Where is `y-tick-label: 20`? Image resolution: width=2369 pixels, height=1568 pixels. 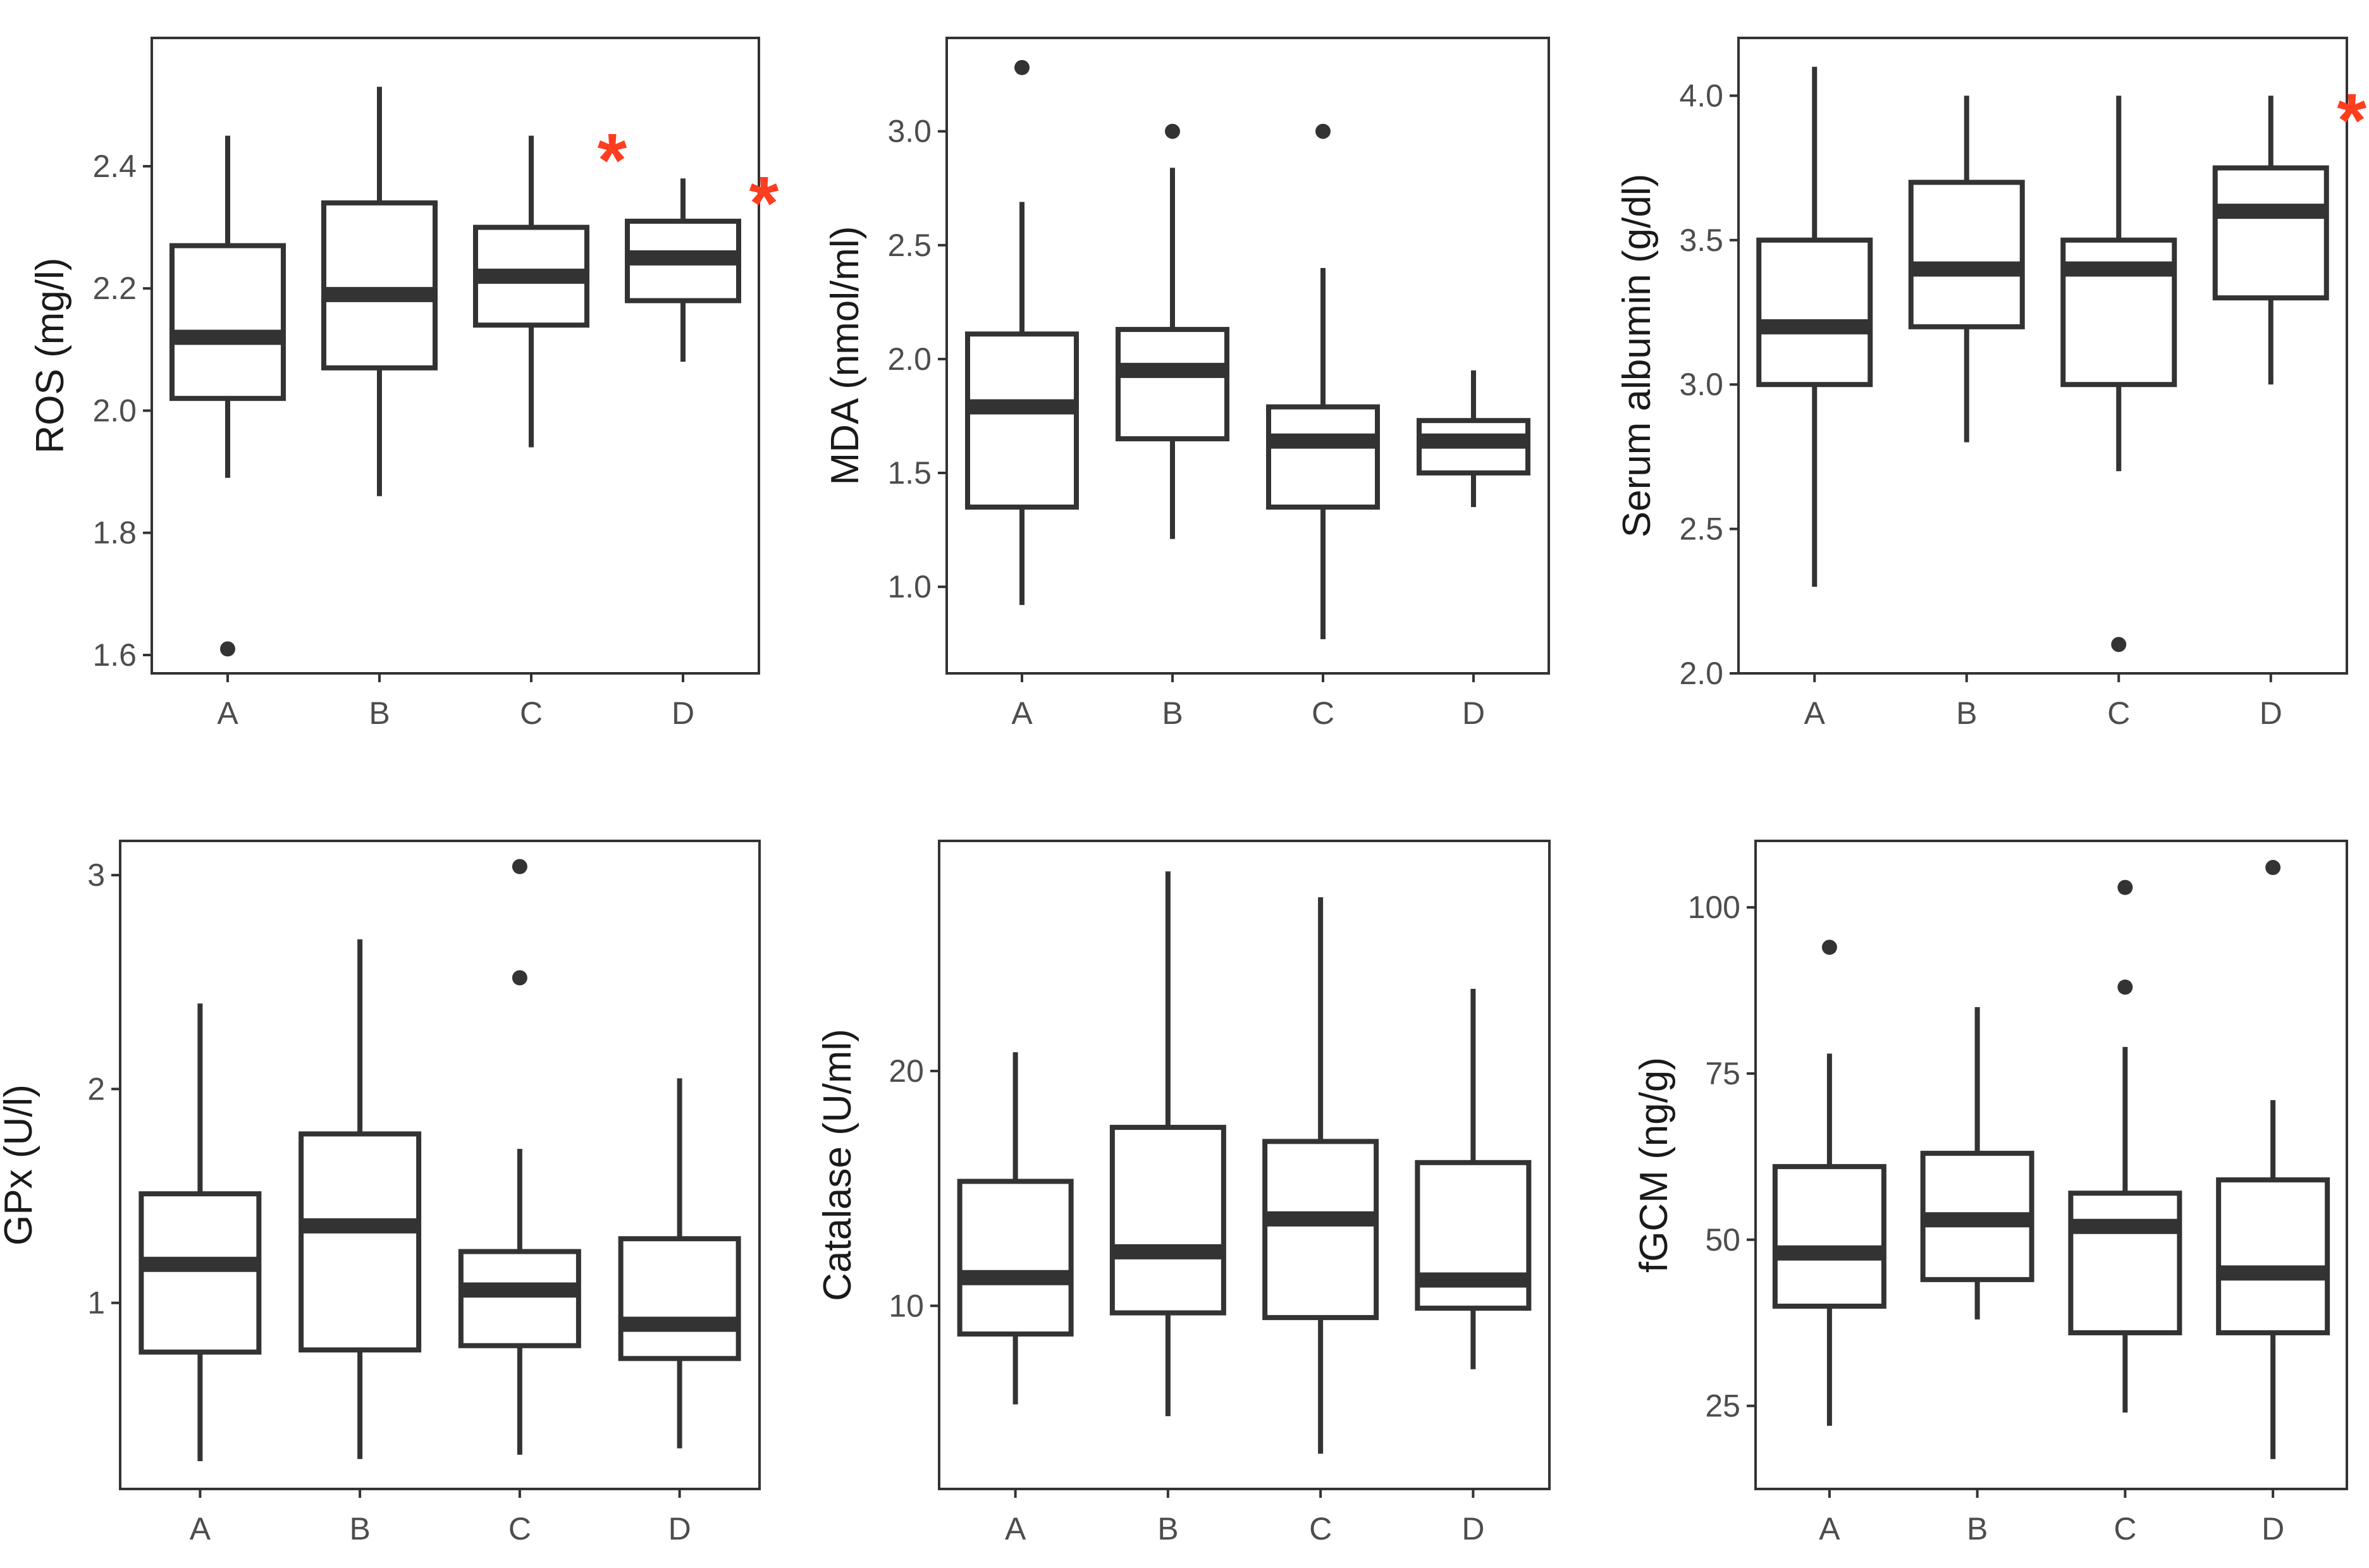 y-tick-label: 20 is located at coordinates (906, 1071).